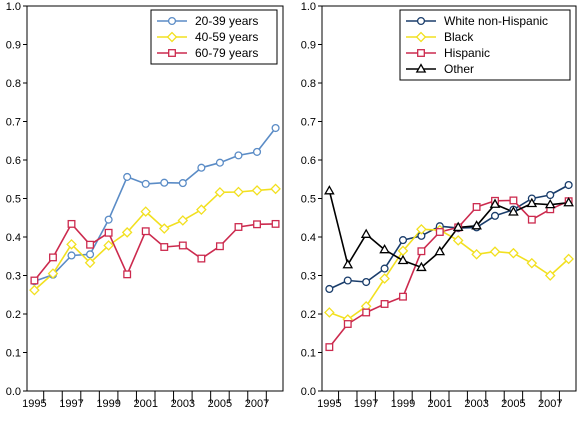  I want to click on legend: White non-Hispanic Black Hispanic Other, so click(485, 45).